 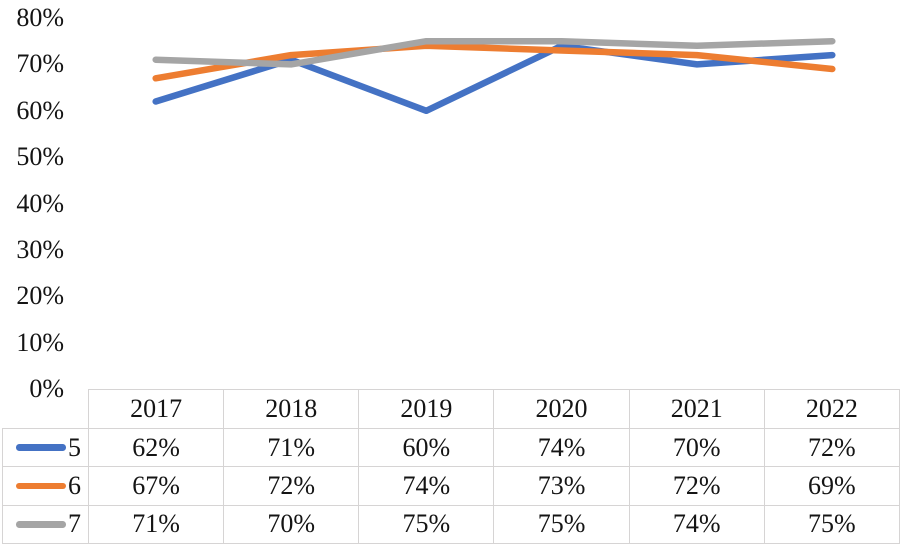 What do you see at coordinates (156, 409) in the screenshot?
I see `year-header-cell: 2017` at bounding box center [156, 409].